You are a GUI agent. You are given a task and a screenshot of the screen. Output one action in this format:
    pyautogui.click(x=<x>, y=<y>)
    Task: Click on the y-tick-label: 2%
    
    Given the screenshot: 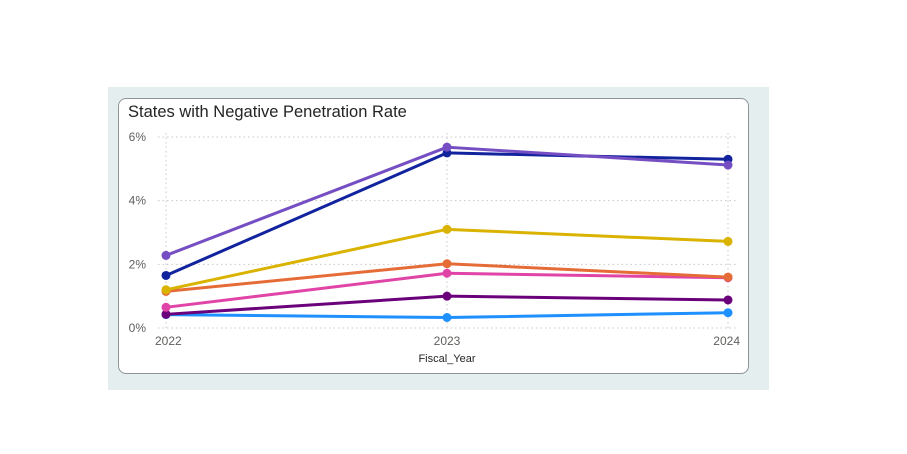 What is the action you would take?
    pyautogui.click(x=138, y=264)
    